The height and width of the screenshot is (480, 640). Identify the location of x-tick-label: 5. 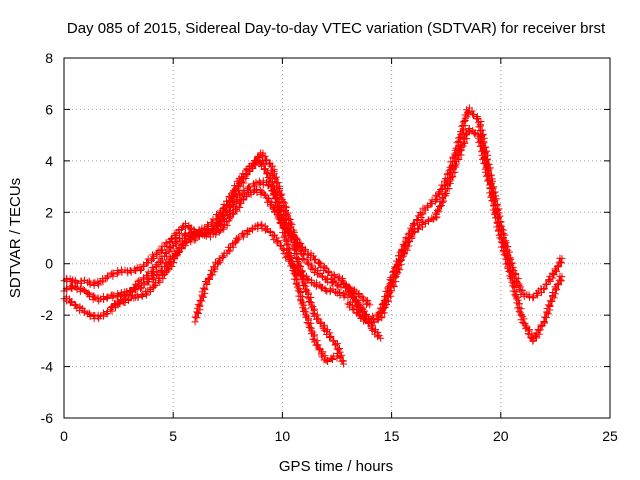
(173, 436).